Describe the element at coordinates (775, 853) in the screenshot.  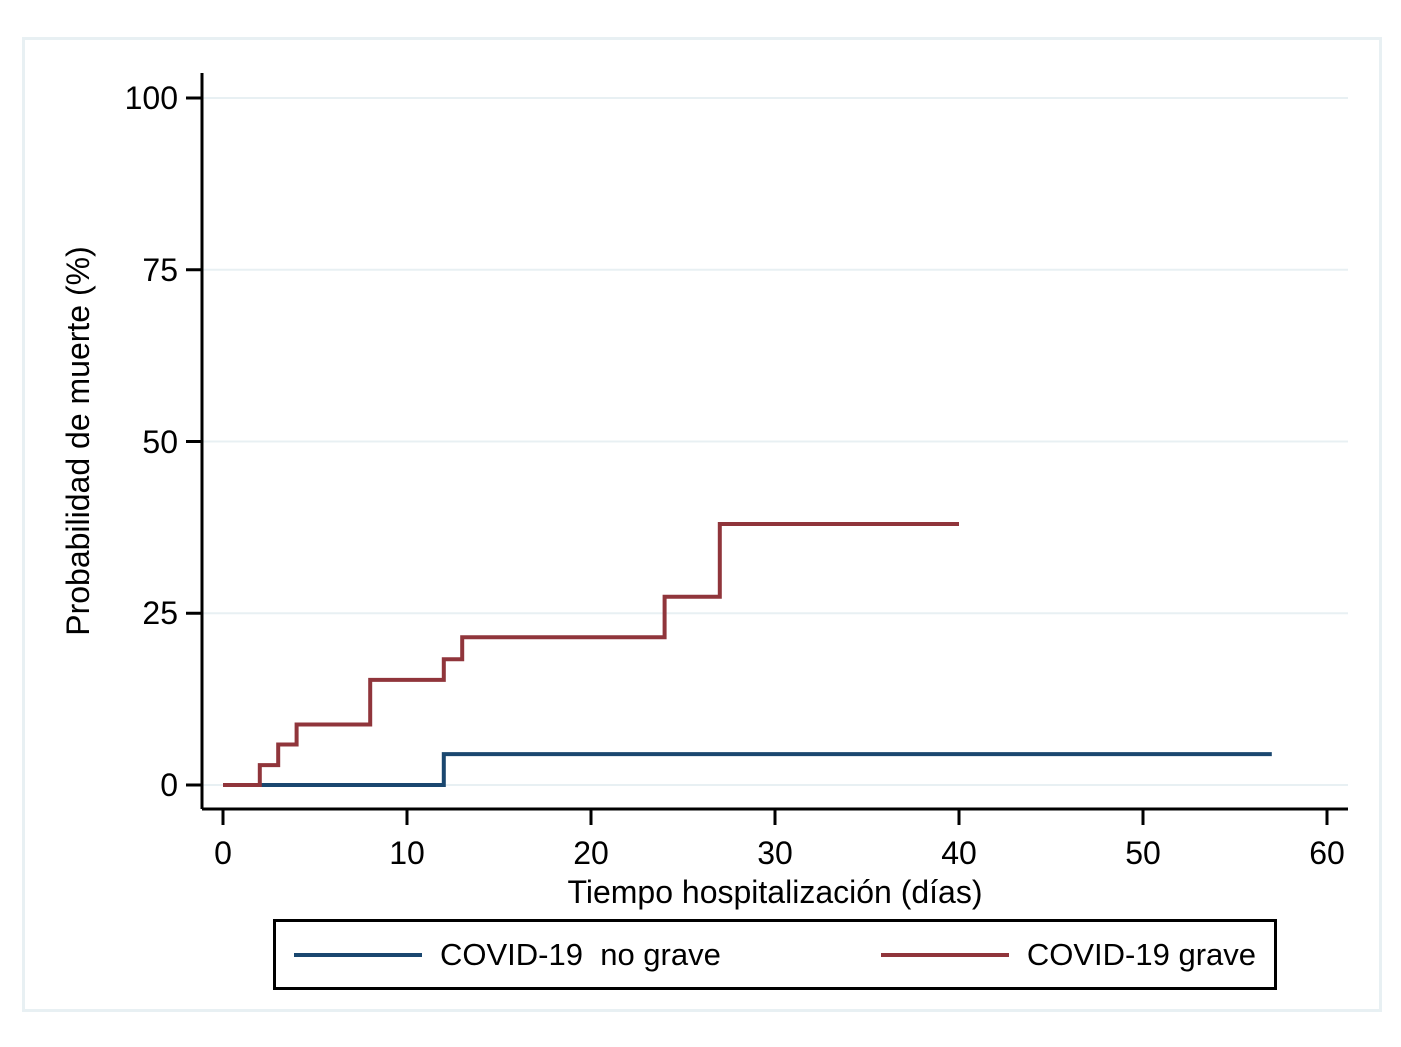
I see `x-tick-label: 30` at that location.